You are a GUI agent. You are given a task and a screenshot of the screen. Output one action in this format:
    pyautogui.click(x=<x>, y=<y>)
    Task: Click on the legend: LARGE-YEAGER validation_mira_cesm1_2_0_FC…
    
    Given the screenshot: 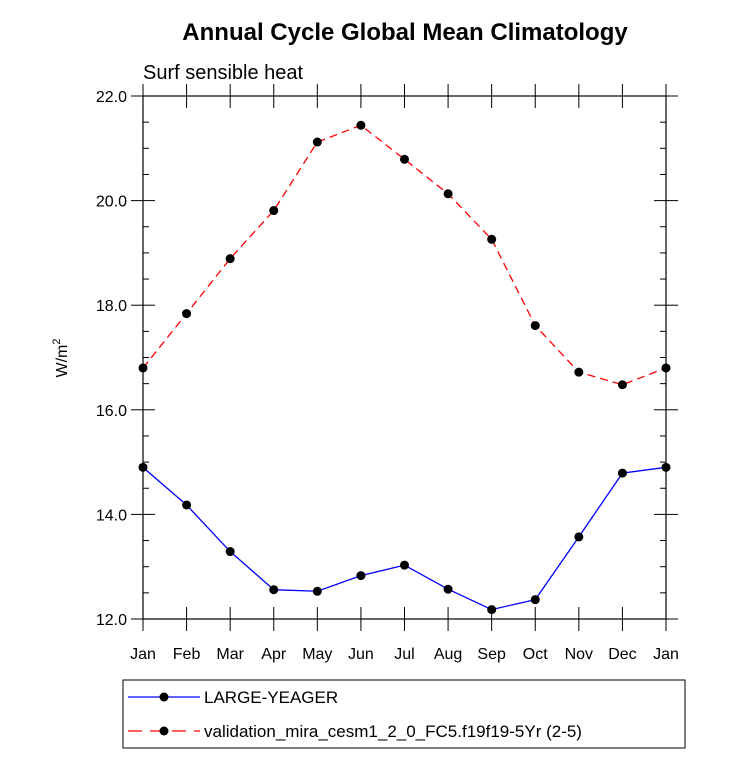 What is the action you would take?
    pyautogui.click(x=404, y=714)
    